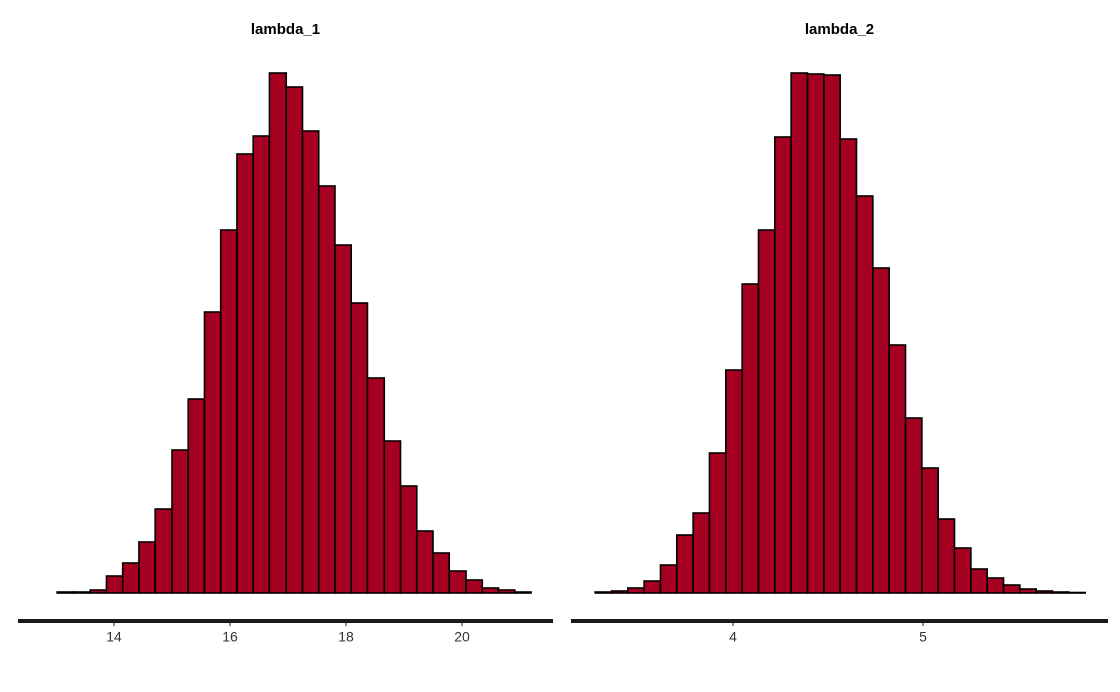 Image resolution: width=1120 pixels, height=692 pixels. Describe the element at coordinates (114, 637) in the screenshot. I see `x-tick-label: 14` at that location.